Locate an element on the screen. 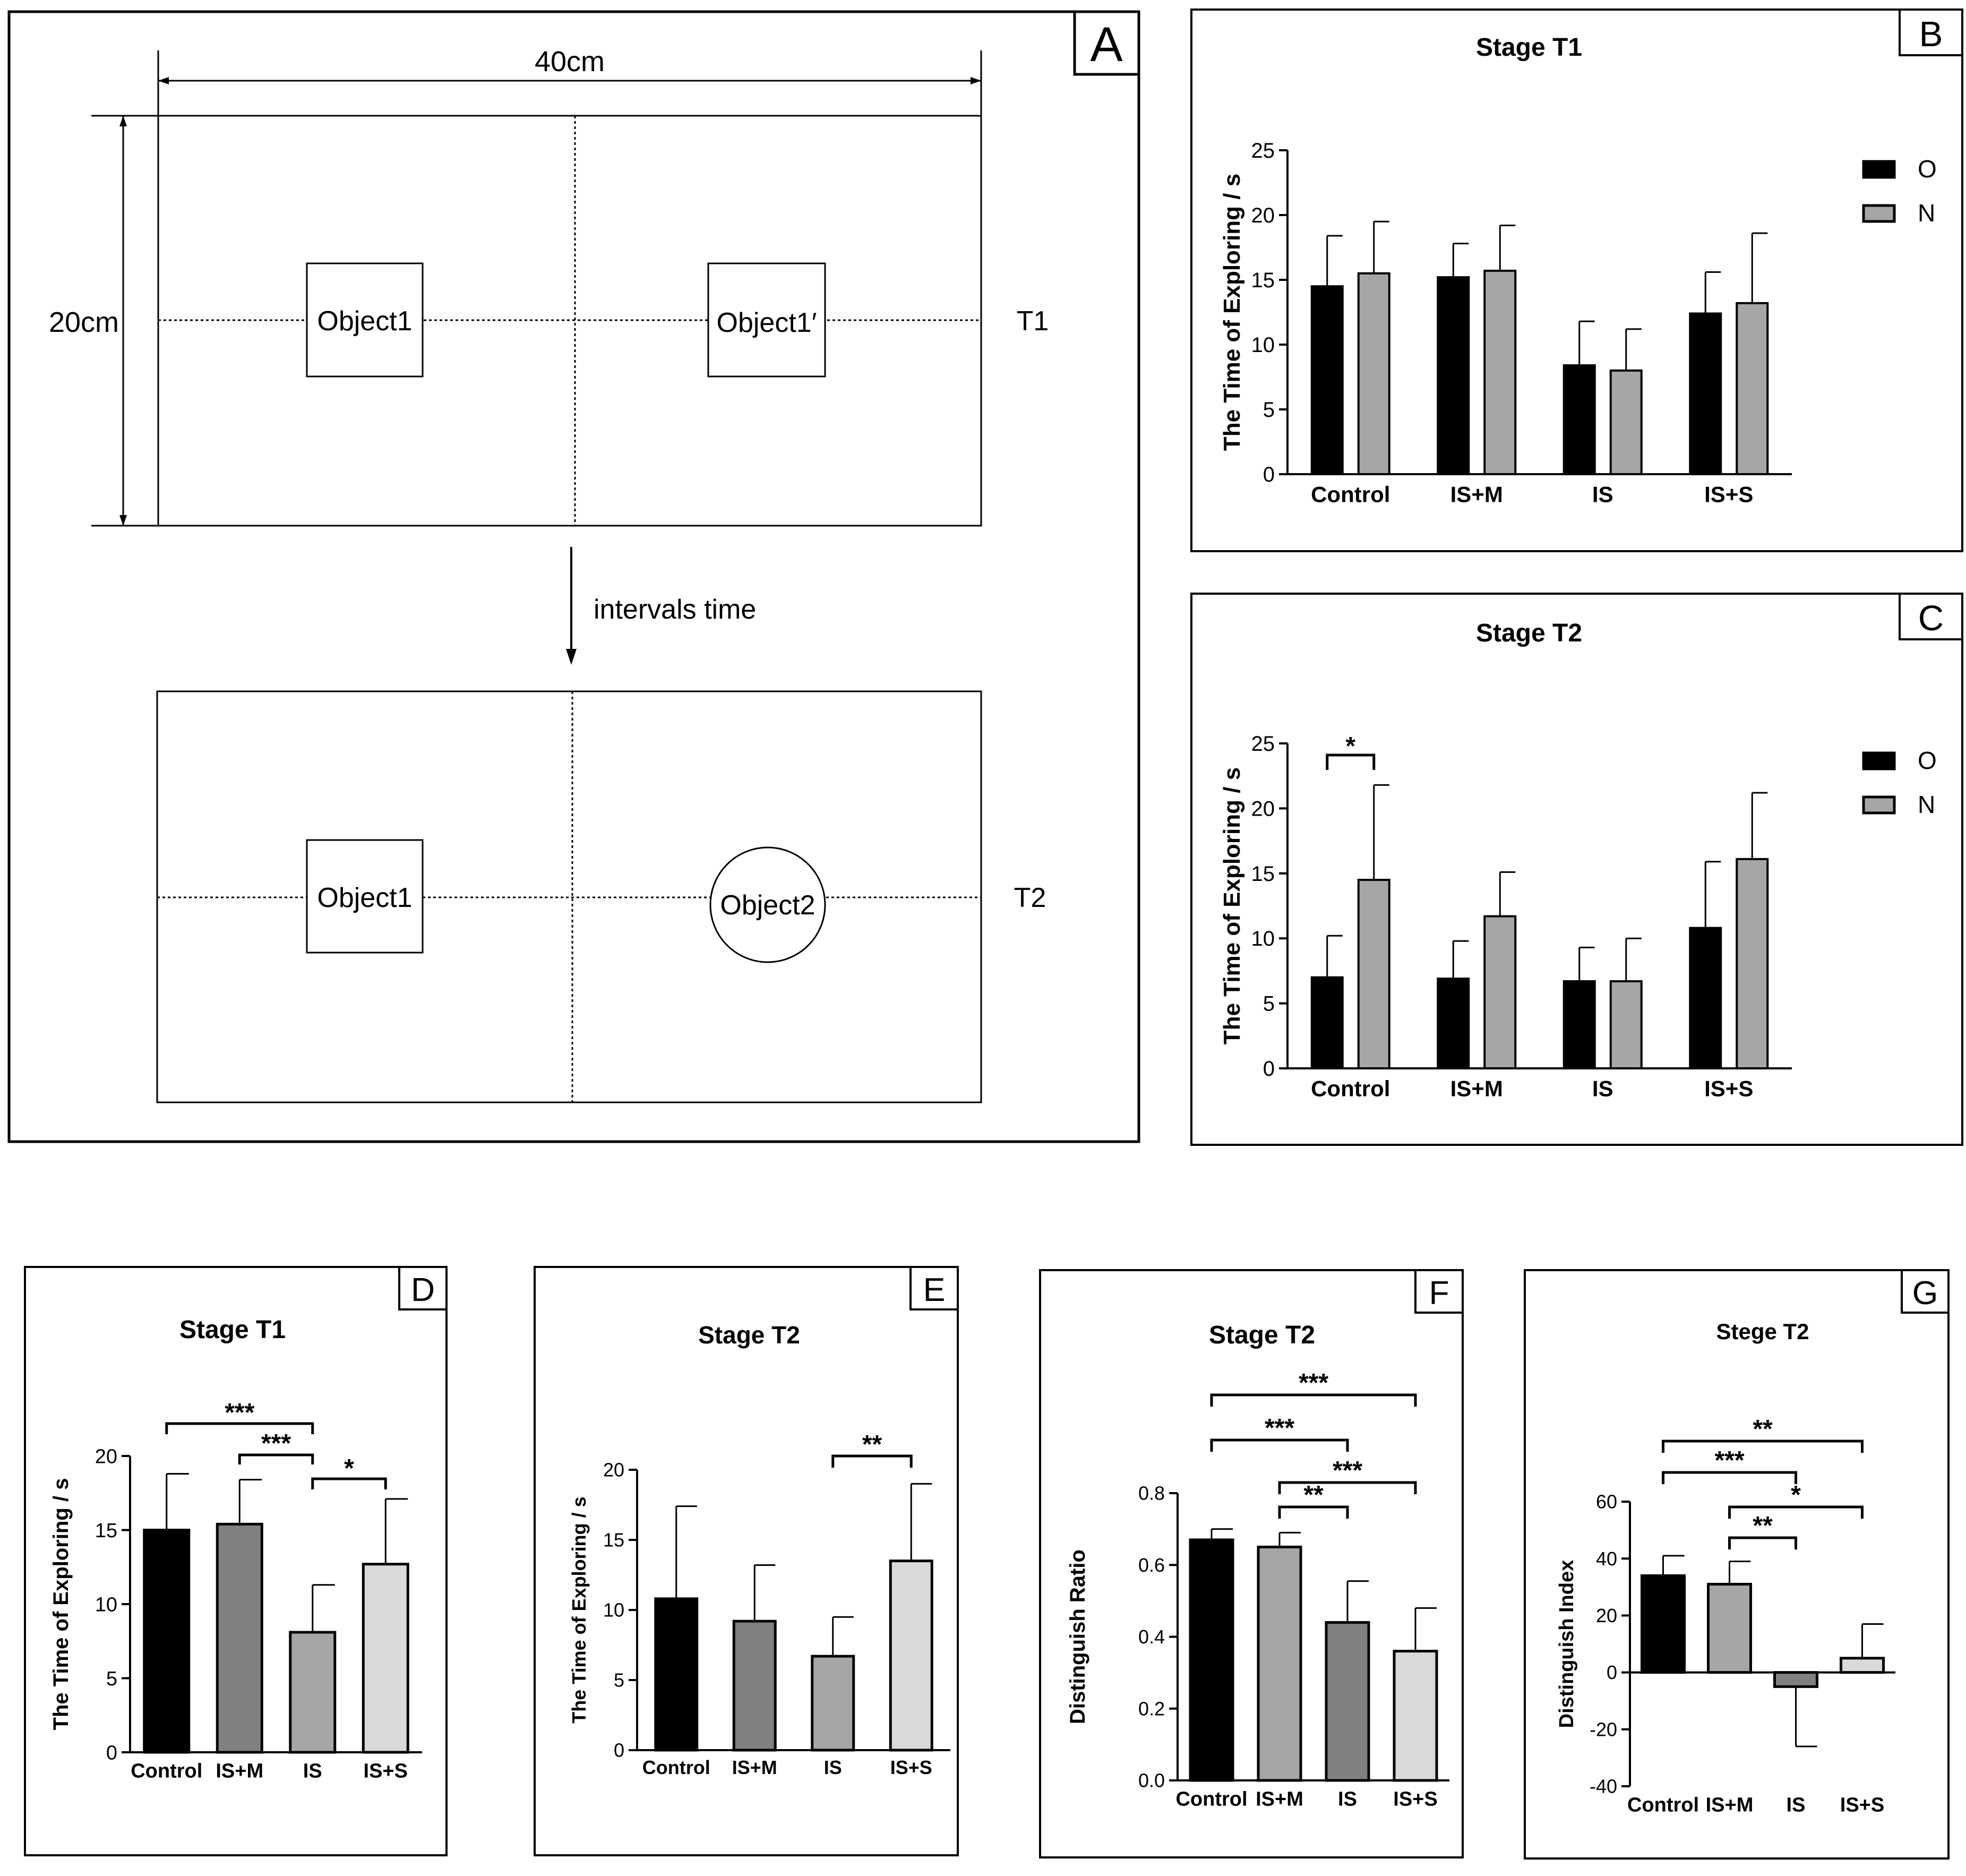 This screenshot has height=1876, width=1966. object1-prime-box is located at coordinates (766, 320).